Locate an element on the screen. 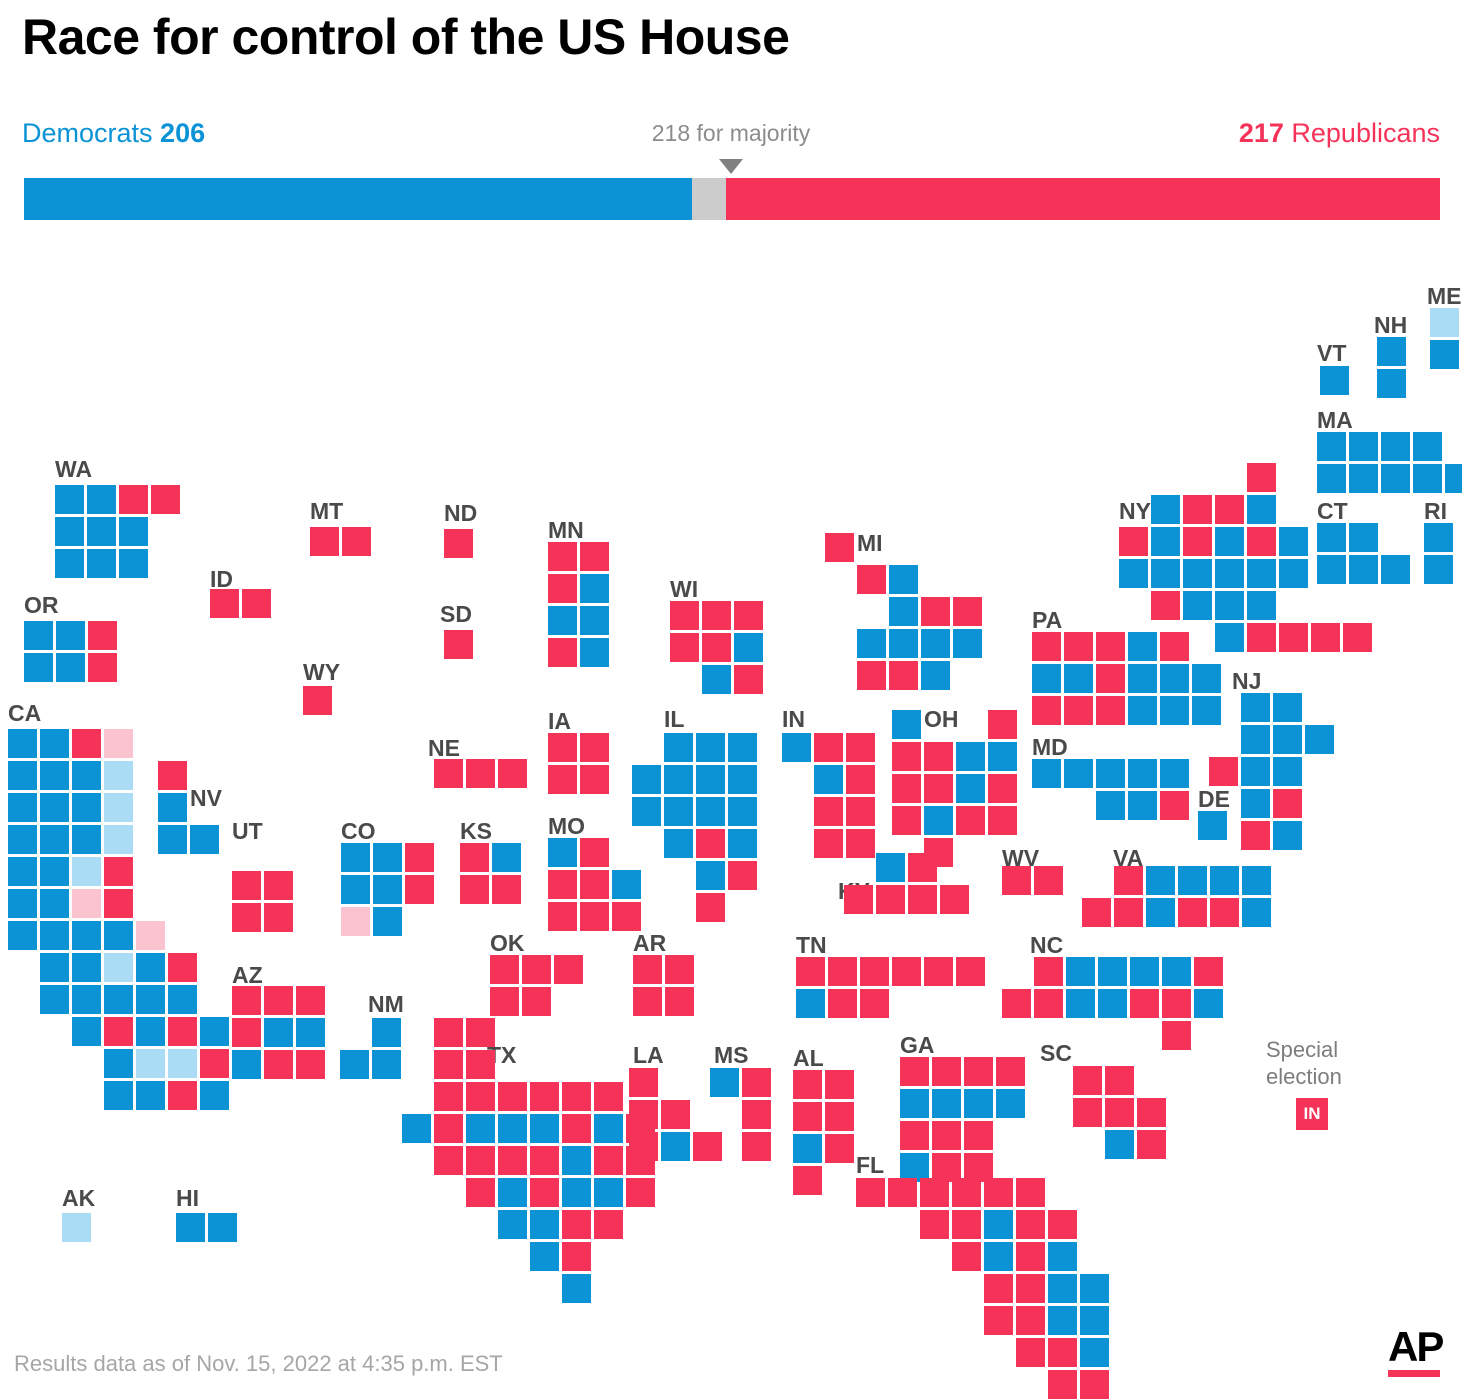  state-label-ri: RI is located at coordinates (1435, 511).